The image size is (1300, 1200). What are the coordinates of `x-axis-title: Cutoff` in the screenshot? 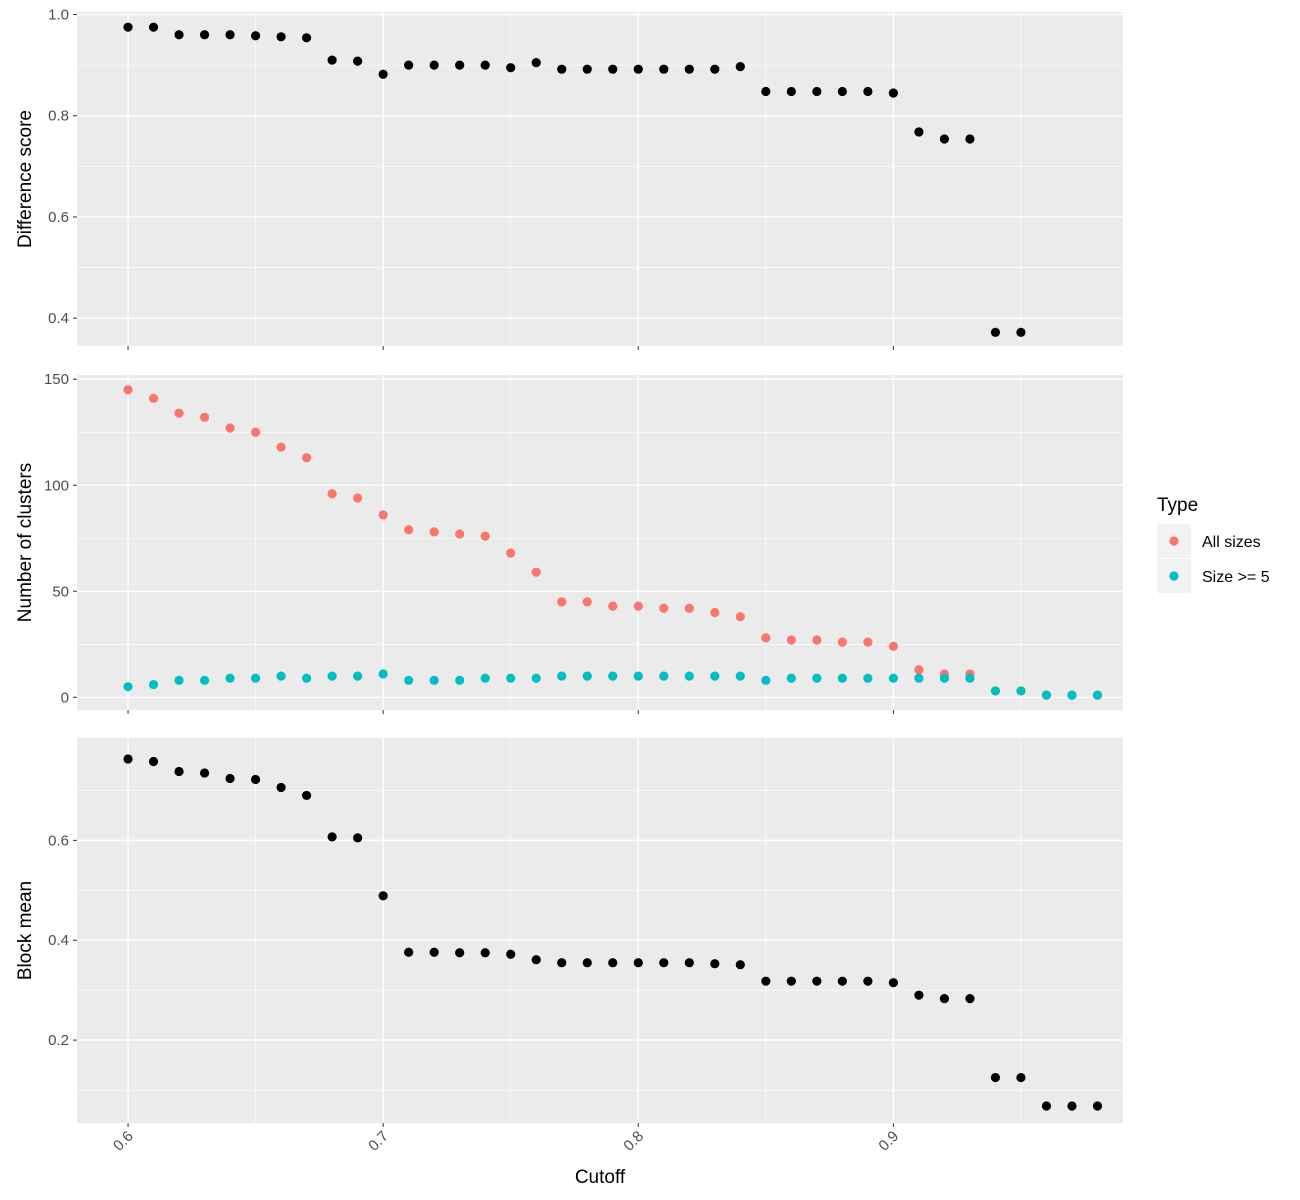 It's located at (600, 1177).